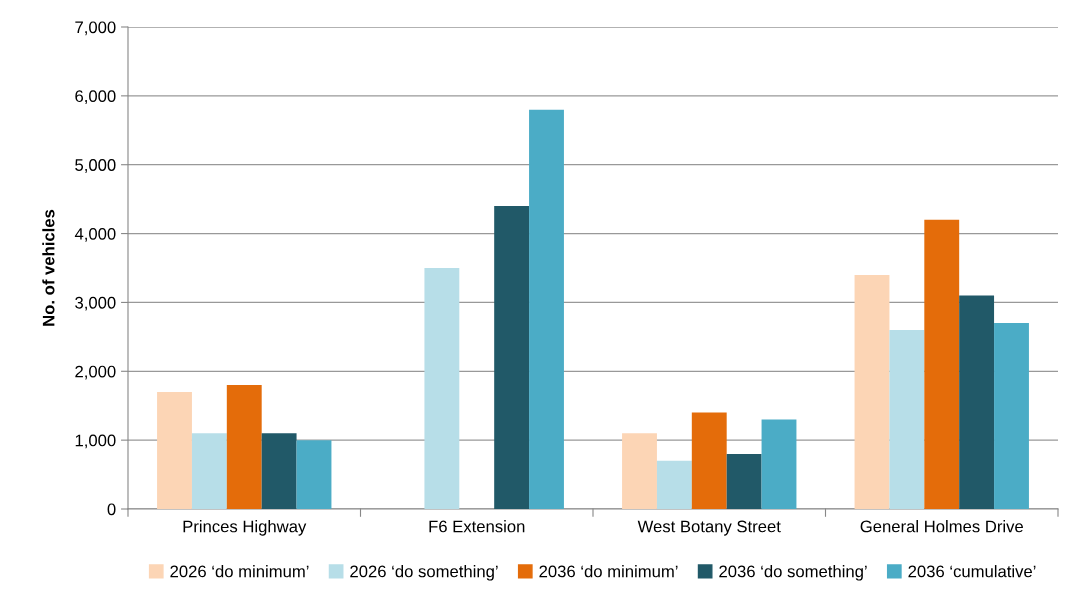 The image size is (1068, 603). Describe the element at coordinates (709, 528) in the screenshot. I see `x-tick-label: West Botany Street` at that location.